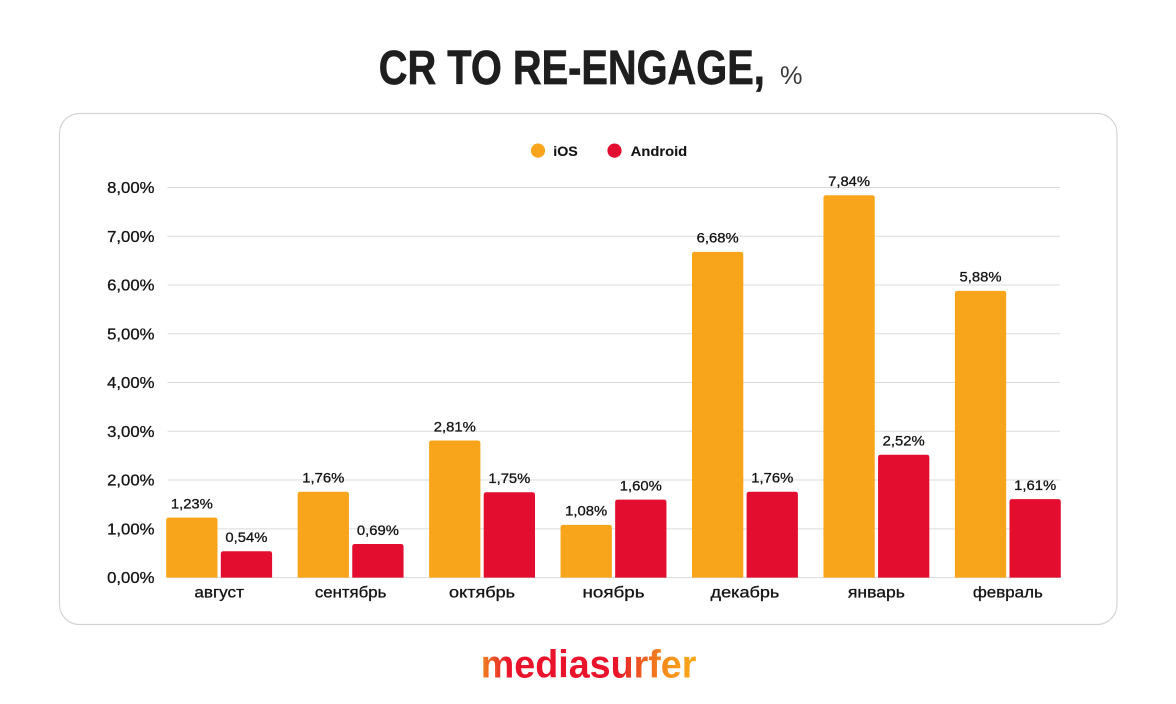 Image resolution: width=1176 pixels, height=704 pixels. I want to click on svg-text: 0,69%, so click(378, 530).